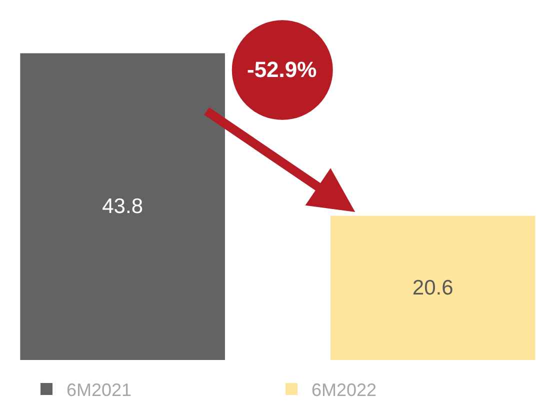 This screenshot has height=416, width=543. What do you see at coordinates (344, 390) in the screenshot?
I see `legend-label: 6M2022` at bounding box center [344, 390].